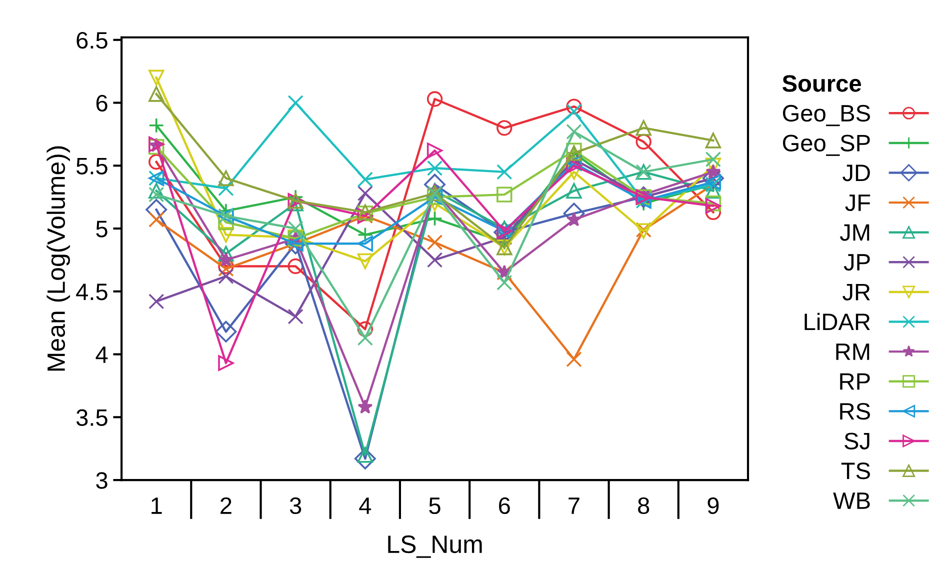 This screenshot has width=935, height=584. Describe the element at coordinates (837, 321) in the screenshot. I see `legend-label: LiDAR` at that location.